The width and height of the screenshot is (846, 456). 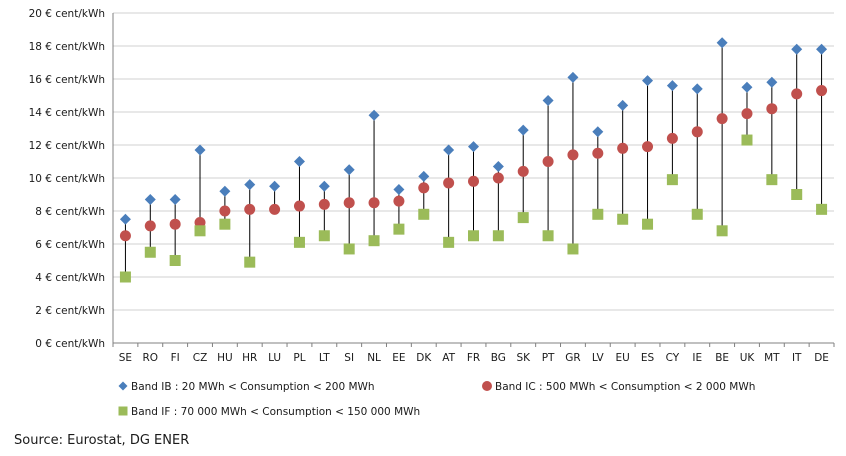 What do you see at coordinates (70, 344) in the screenshot?
I see `y-tick-label: 0 € cent/kWh` at bounding box center [70, 344].